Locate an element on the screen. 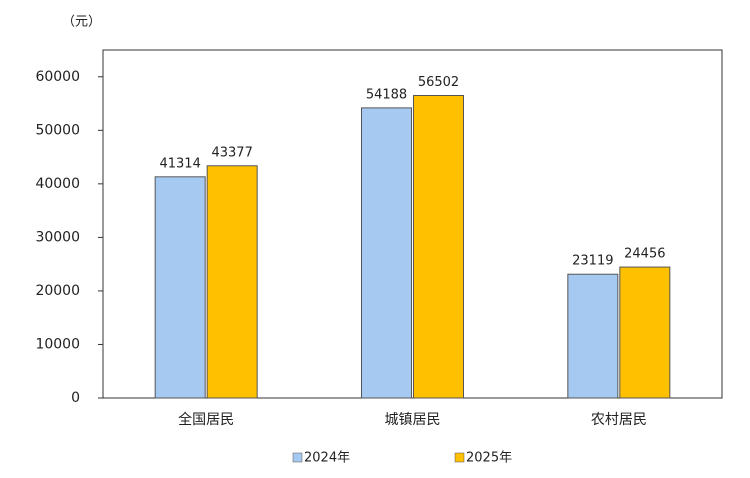 Image resolution: width=750 pixels, height=478 pixels. y-tick-label: 10000 is located at coordinates (57, 344).